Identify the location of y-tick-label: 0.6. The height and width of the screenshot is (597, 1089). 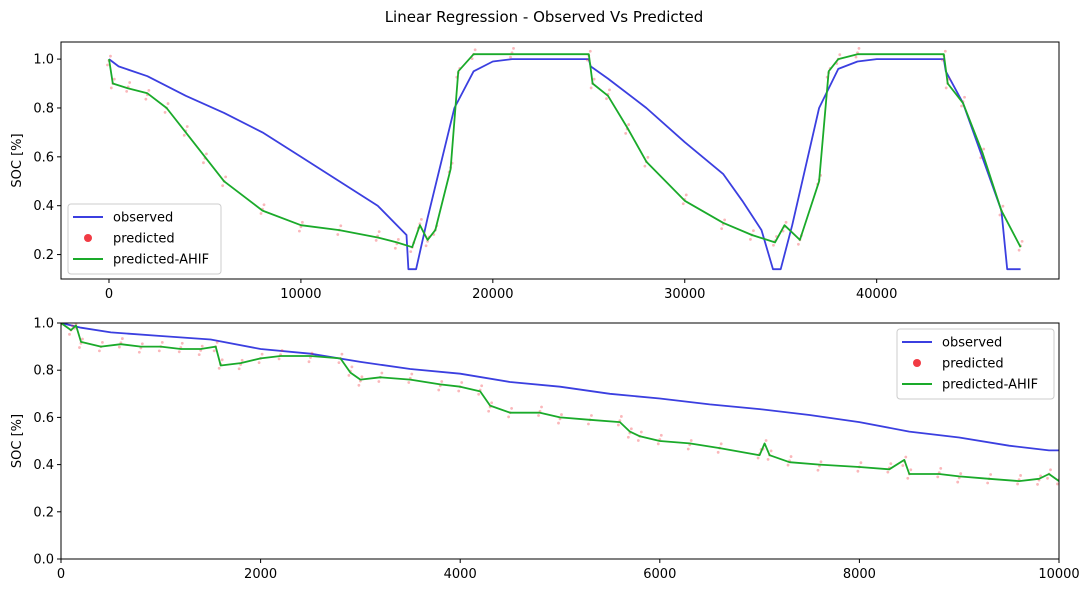
(43, 157).